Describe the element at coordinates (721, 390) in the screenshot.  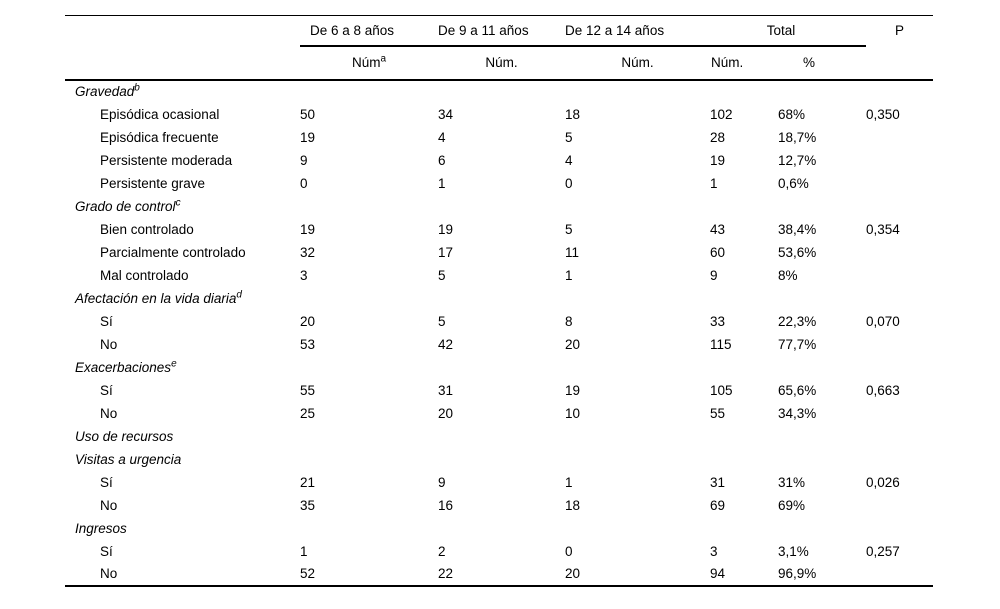
I see `cell-total-num: 105` at that location.